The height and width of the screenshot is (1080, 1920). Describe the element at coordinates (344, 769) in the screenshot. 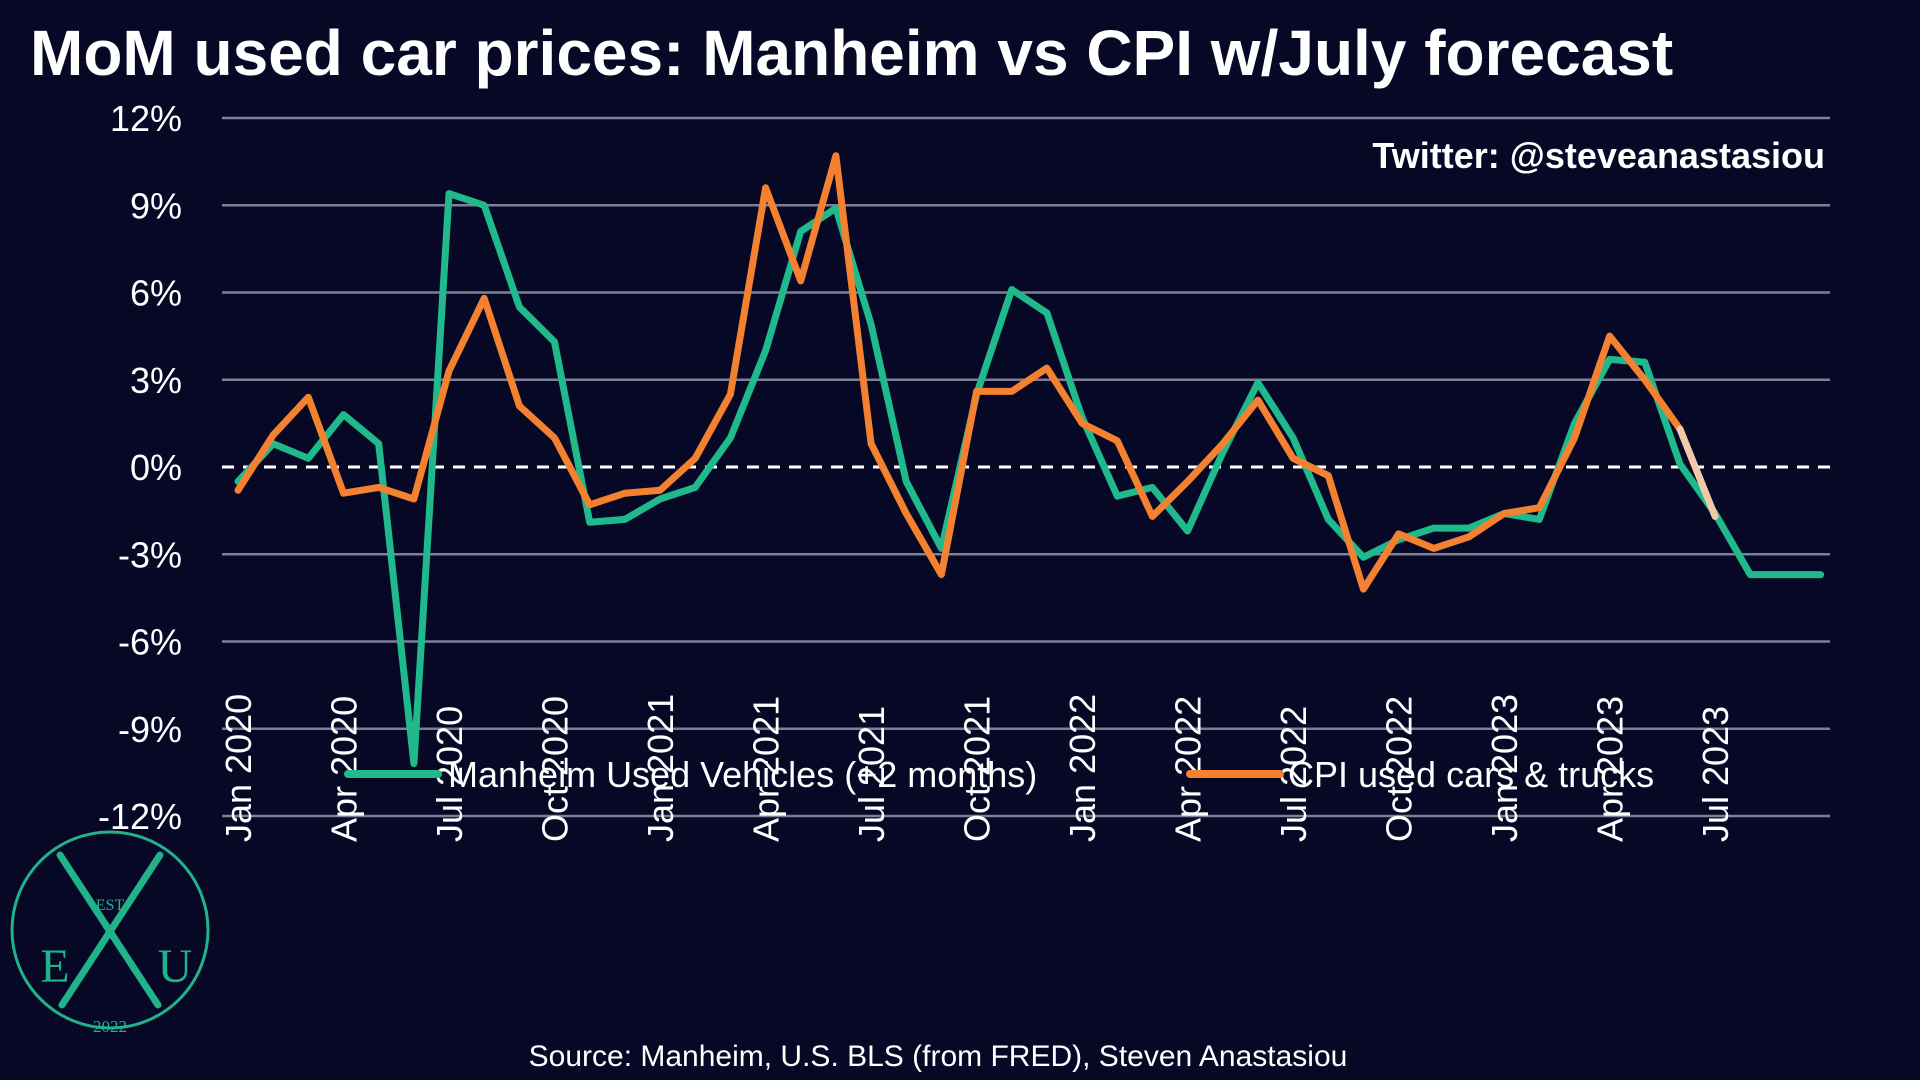

I see `x-tick-label: Apr 2020` at that location.